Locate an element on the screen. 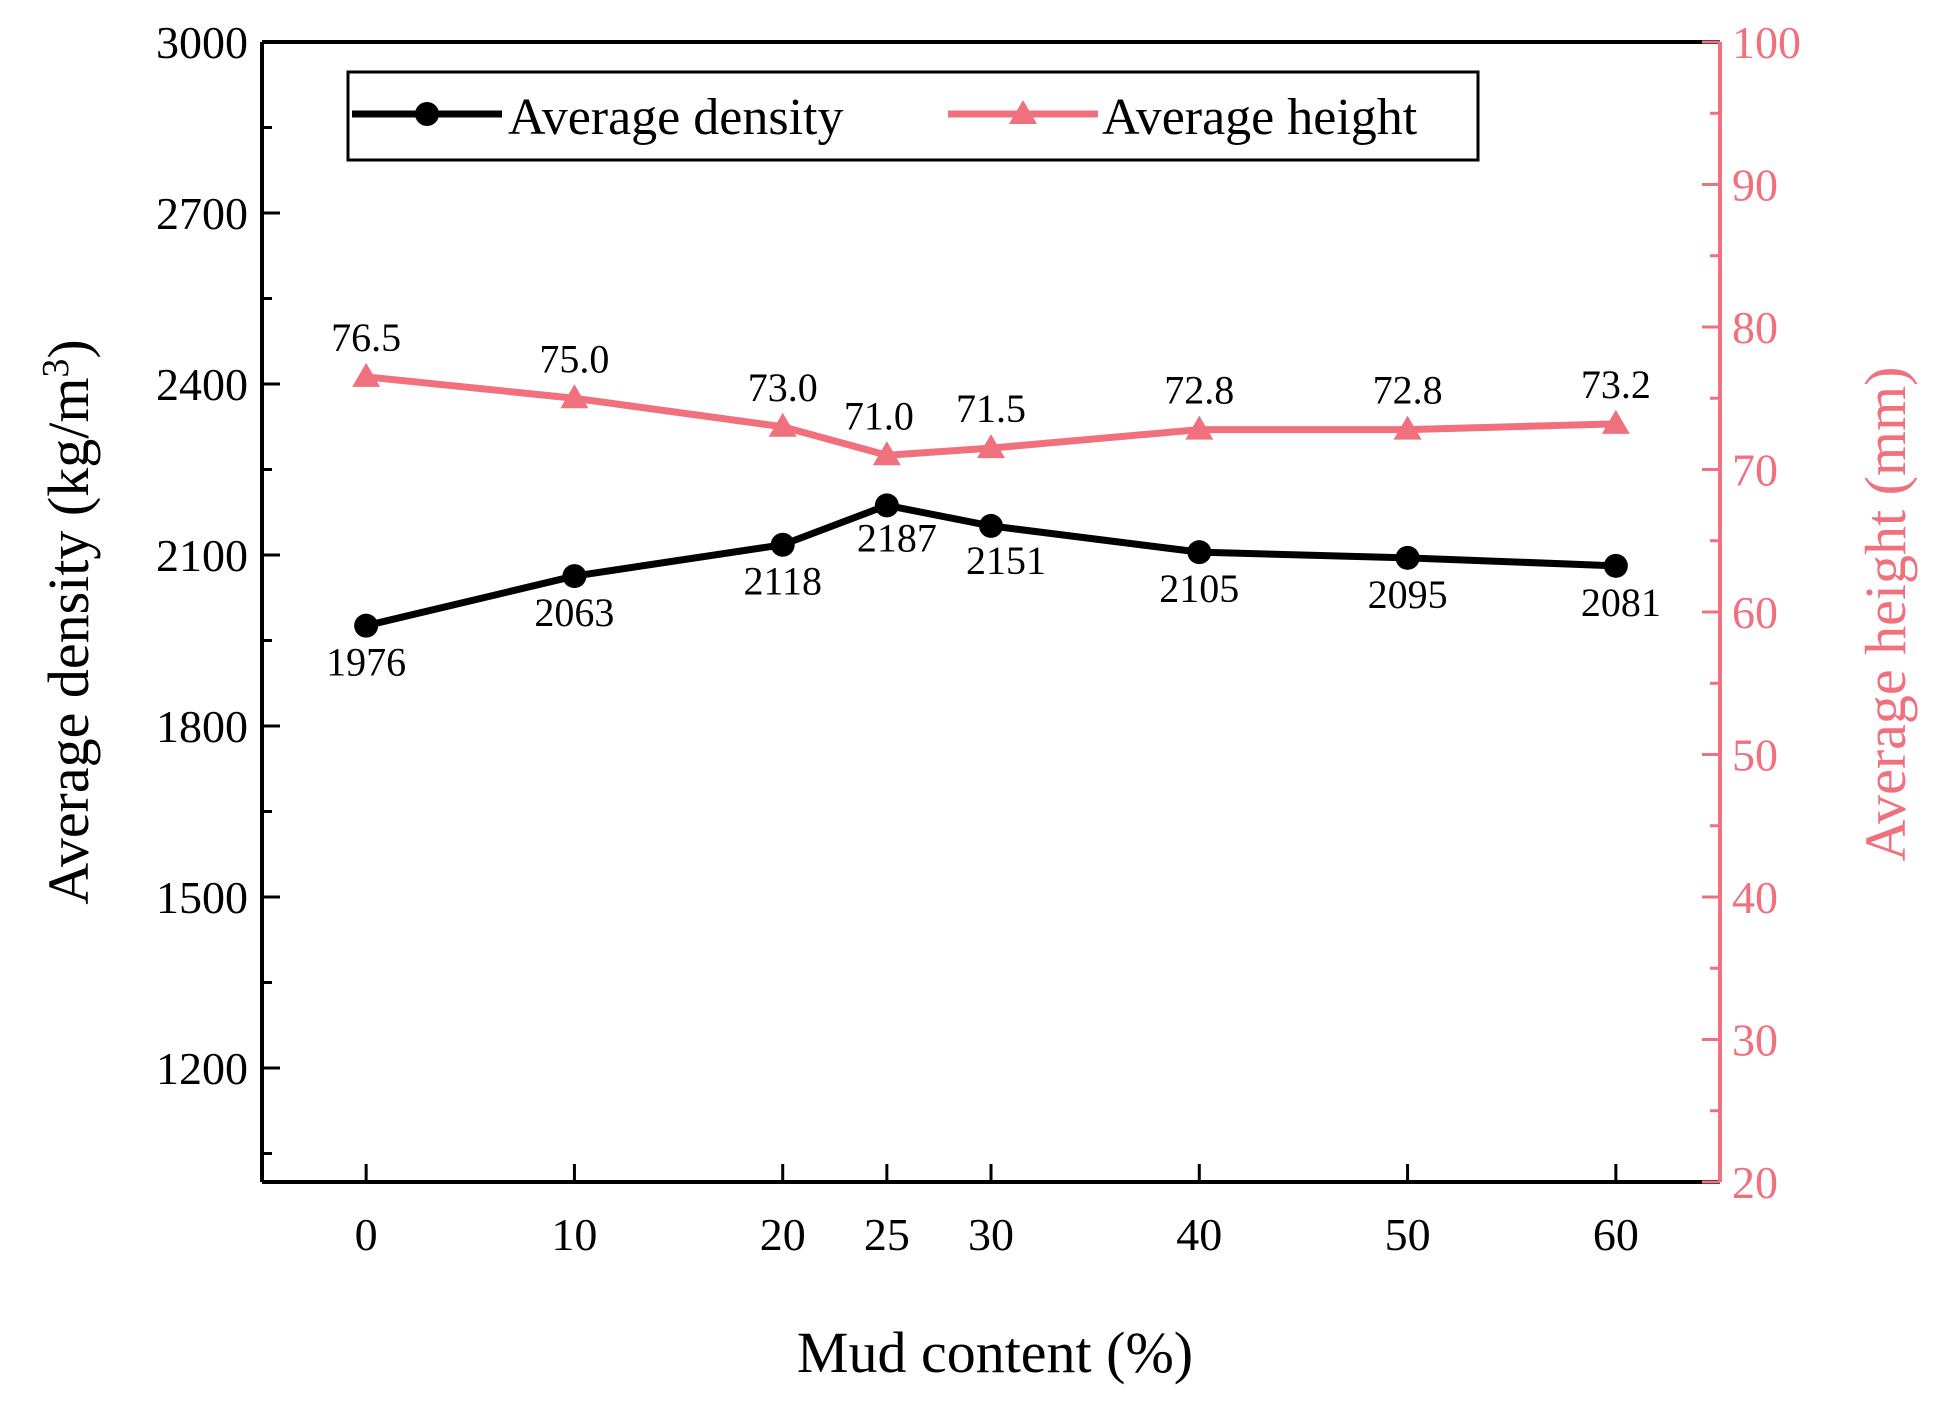 Image resolution: width=1940 pixels, height=1410 pixels. density-data-label: 2118 is located at coordinates (782, 581).